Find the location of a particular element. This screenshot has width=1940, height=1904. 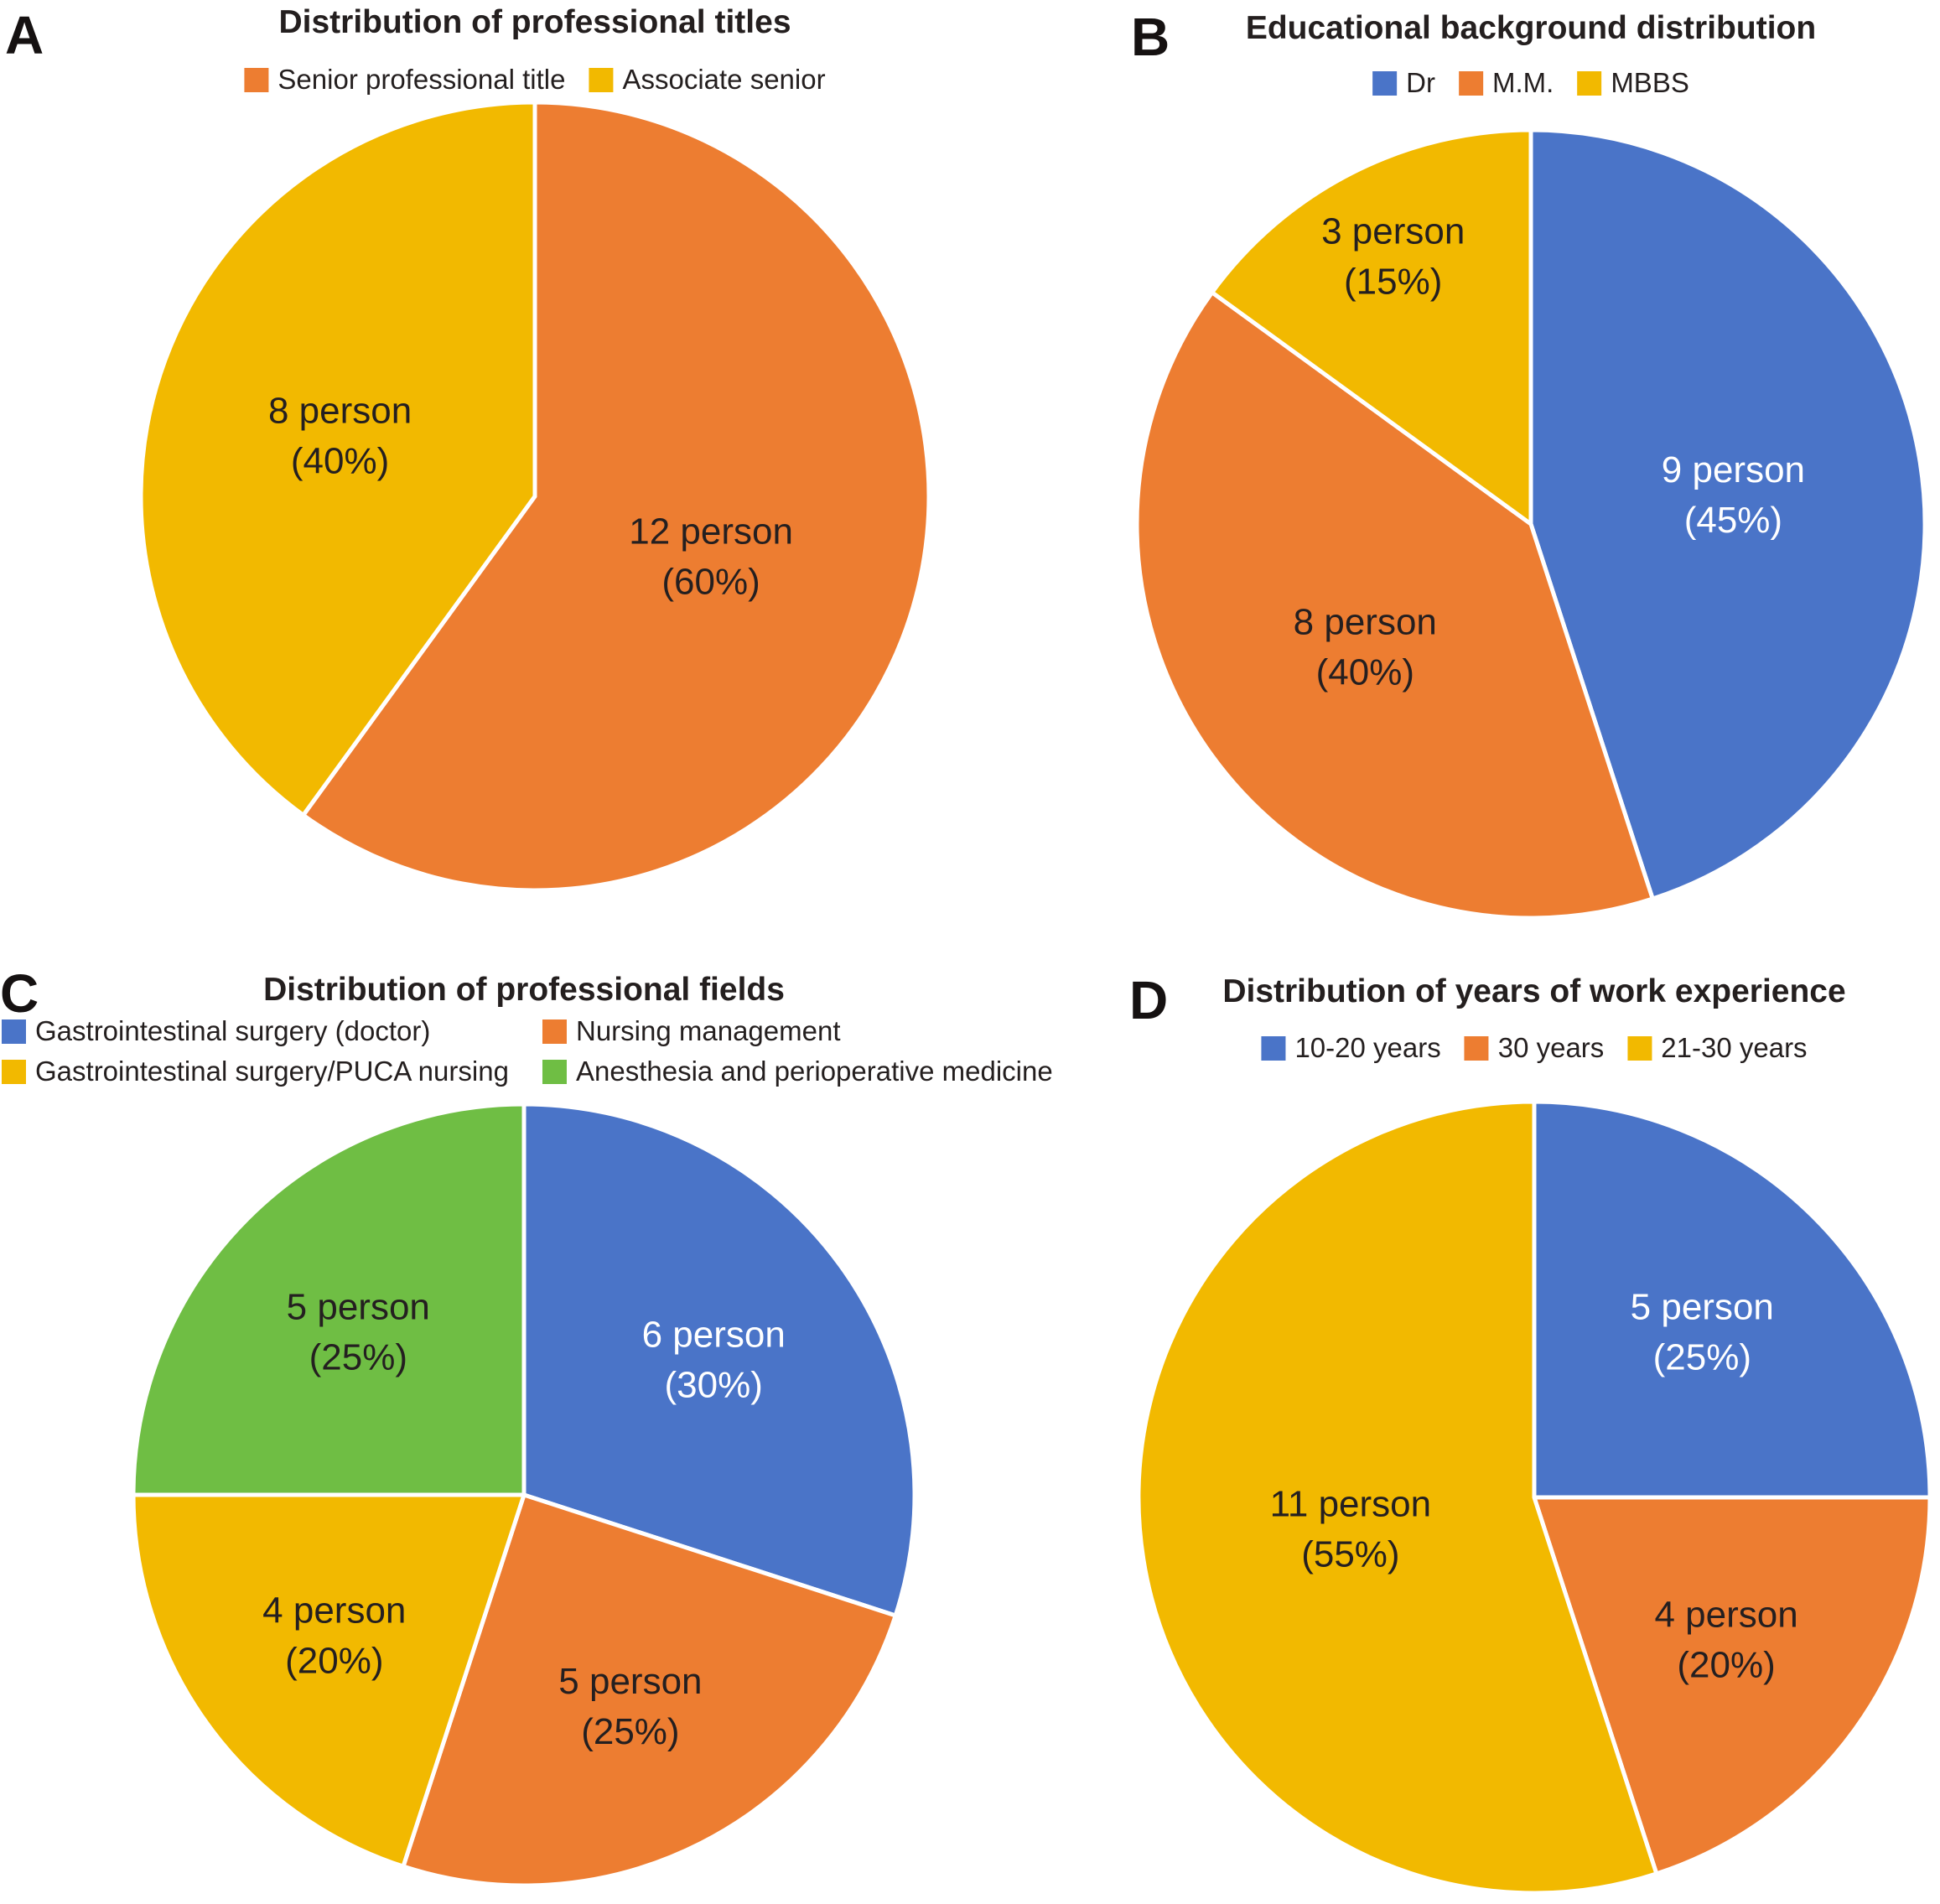

chart-title-b: Educational background distribution is located at coordinates (1531, 28).